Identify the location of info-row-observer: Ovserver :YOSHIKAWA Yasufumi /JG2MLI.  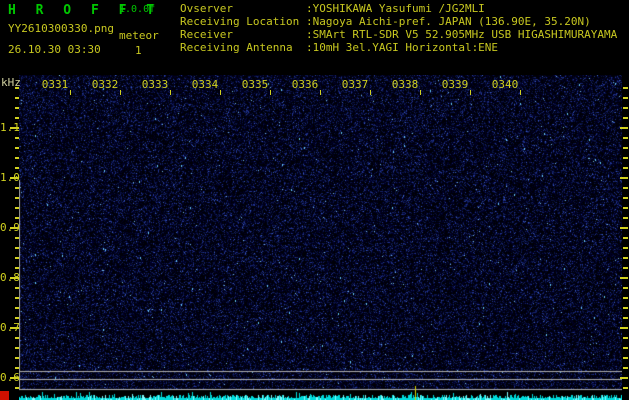
(398, 8).